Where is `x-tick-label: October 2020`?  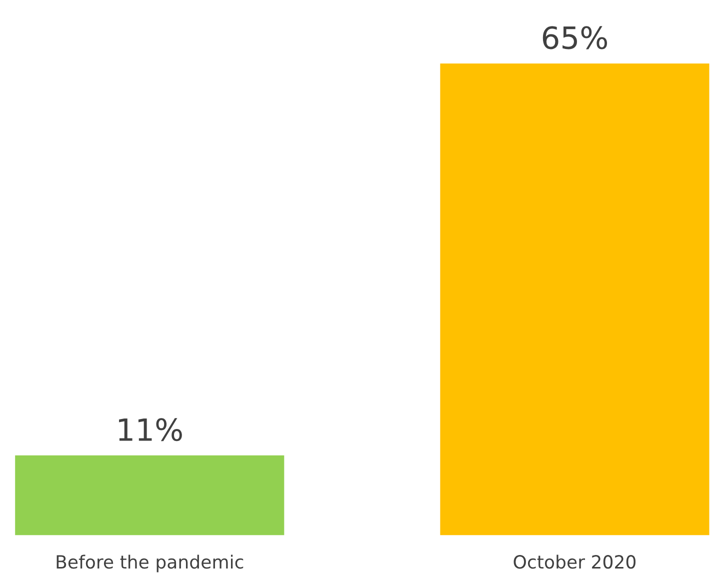
x-tick-label: October 2020 is located at coordinates (575, 561).